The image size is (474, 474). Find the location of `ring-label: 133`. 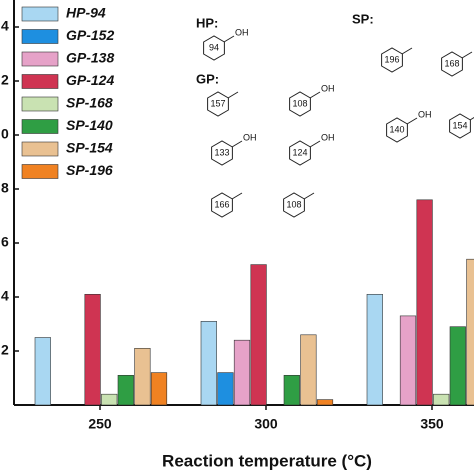

ring-label: 133 is located at coordinates (221, 152).